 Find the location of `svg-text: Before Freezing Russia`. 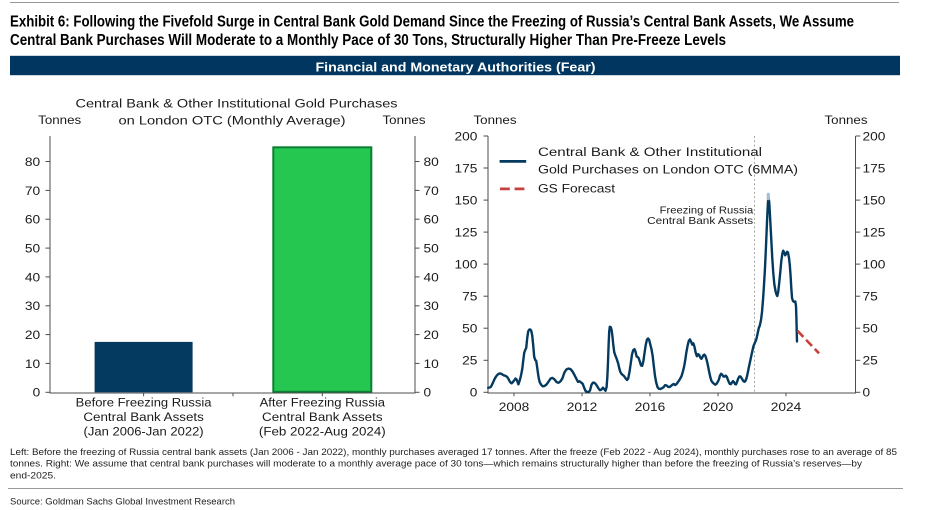

svg-text: Before Freezing Russia is located at coordinates (144, 402).